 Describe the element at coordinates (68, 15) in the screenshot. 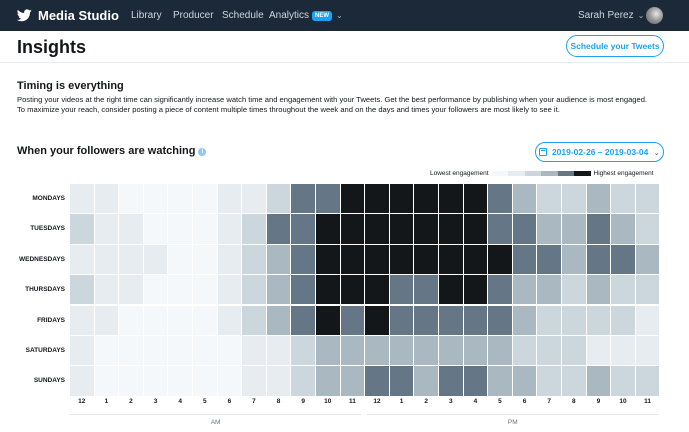

I see `brand-logo: Media Studio` at that location.